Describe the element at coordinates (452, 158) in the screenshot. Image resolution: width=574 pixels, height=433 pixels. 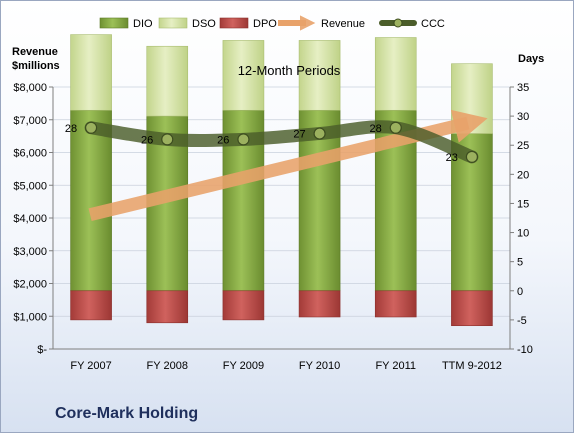
I see `ccc-data-label: 23` at that location.